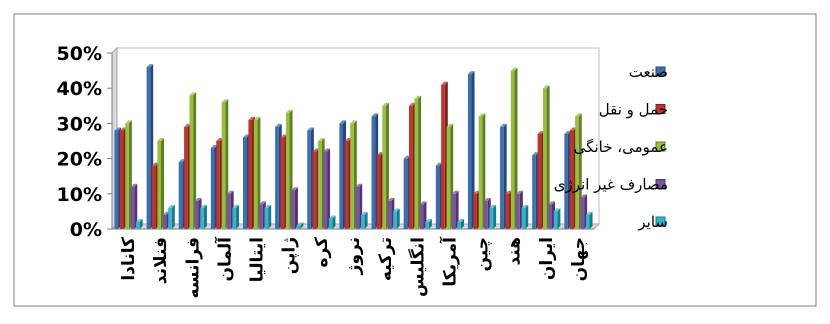 Image resolution: width=830 pixels, height=324 pixels. I want to click on legend-item: حمل و نقل, so click(633, 110).